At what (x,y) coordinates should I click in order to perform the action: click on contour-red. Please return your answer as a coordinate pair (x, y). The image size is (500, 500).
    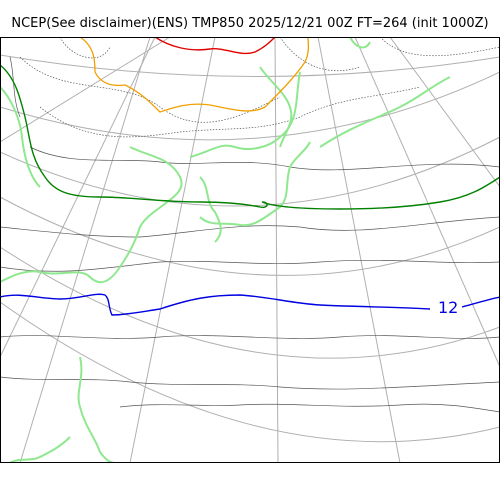
    Looking at the image, I should click on (215, 46).